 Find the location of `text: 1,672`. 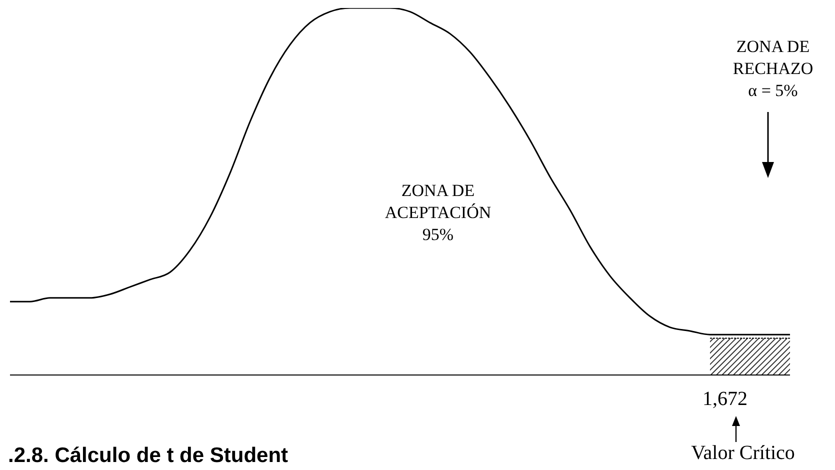

text: 1,672 is located at coordinates (725, 399).